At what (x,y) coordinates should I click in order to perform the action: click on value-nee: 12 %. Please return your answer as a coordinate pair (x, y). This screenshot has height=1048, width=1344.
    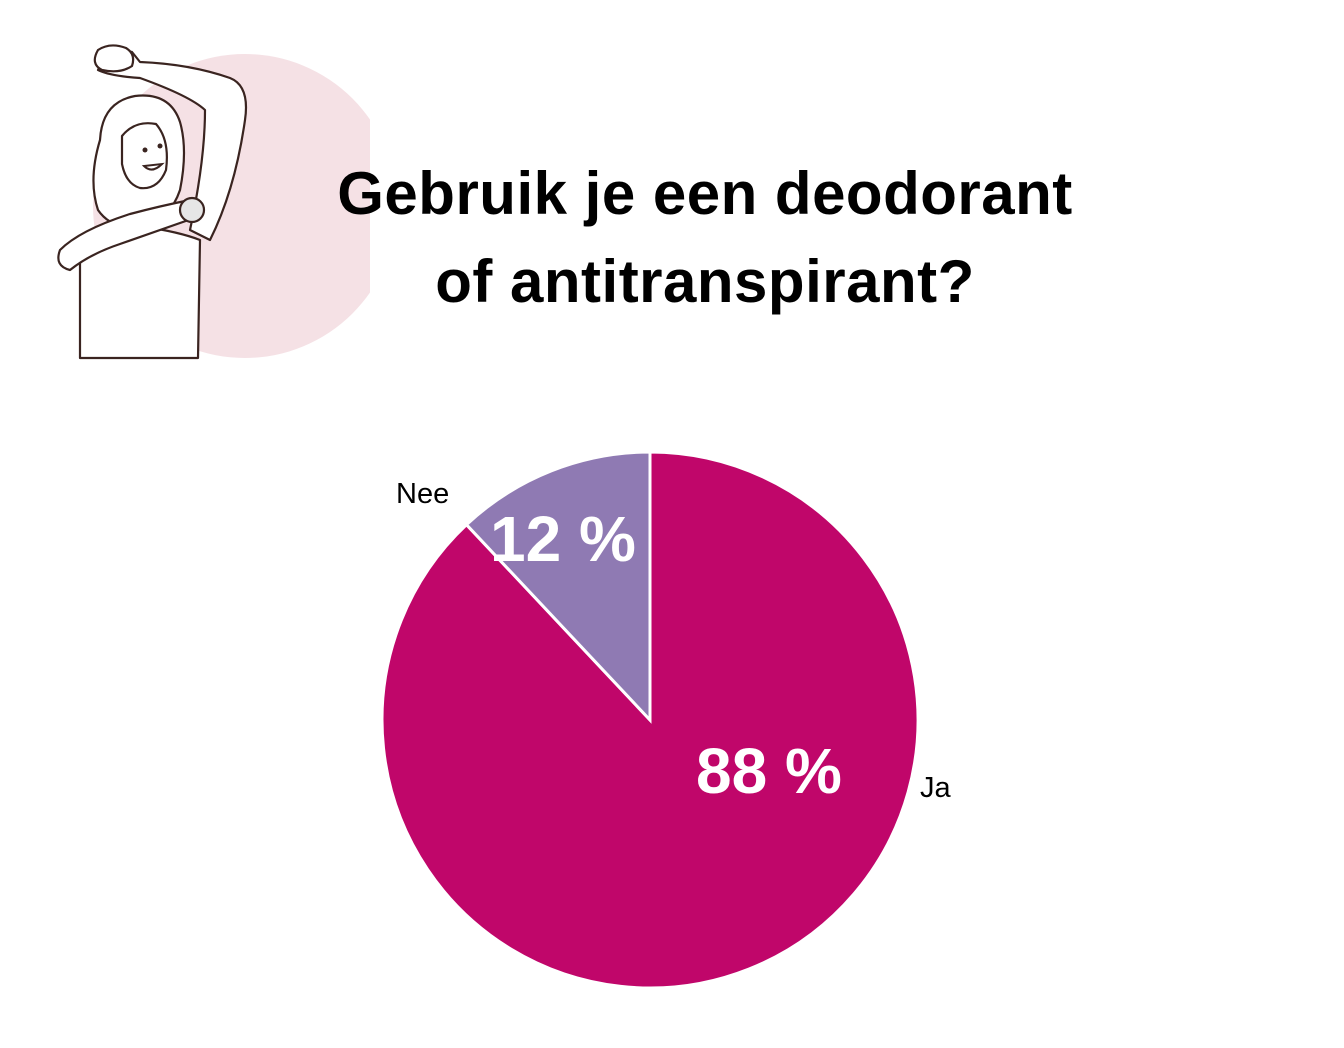
    Looking at the image, I should click on (563, 539).